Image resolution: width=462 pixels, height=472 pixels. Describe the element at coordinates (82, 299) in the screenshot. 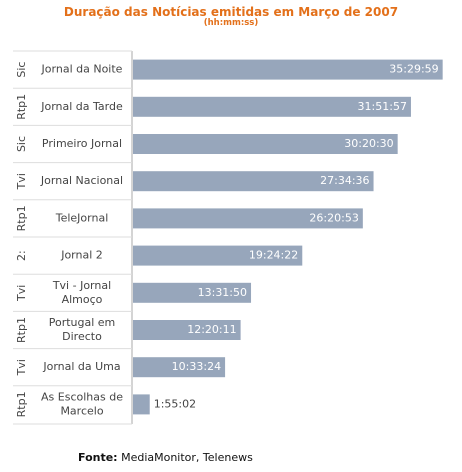

I see `program-label: Almoço` at that location.